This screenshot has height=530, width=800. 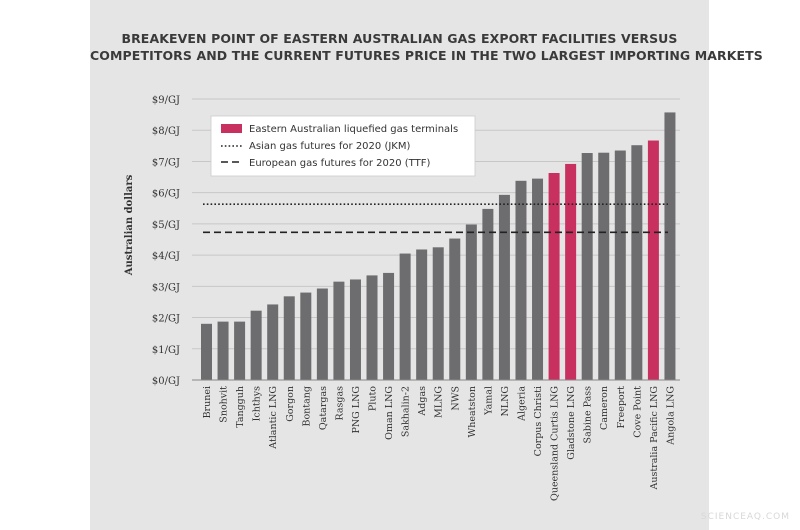 I want to click on y-tick-label: $4/GJ, so click(x=166, y=256).